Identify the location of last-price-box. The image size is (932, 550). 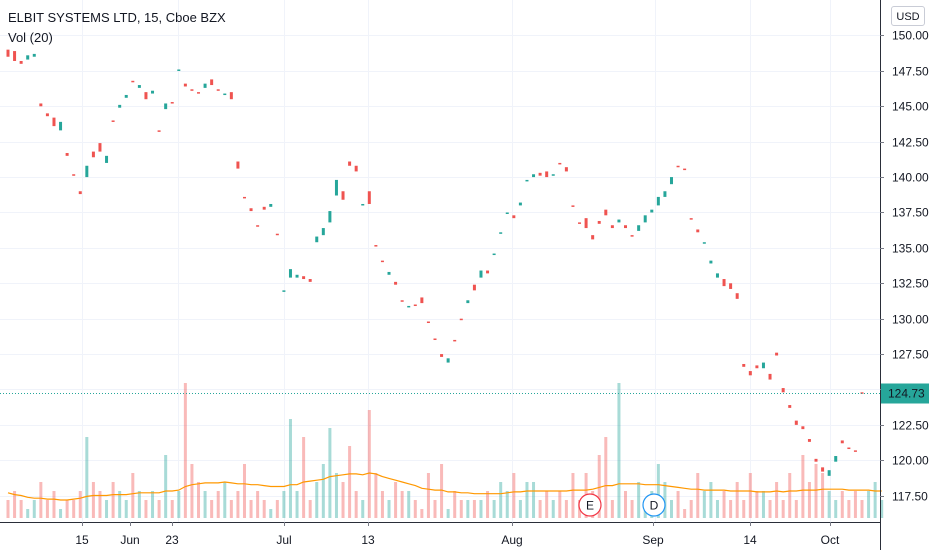
(905, 393).